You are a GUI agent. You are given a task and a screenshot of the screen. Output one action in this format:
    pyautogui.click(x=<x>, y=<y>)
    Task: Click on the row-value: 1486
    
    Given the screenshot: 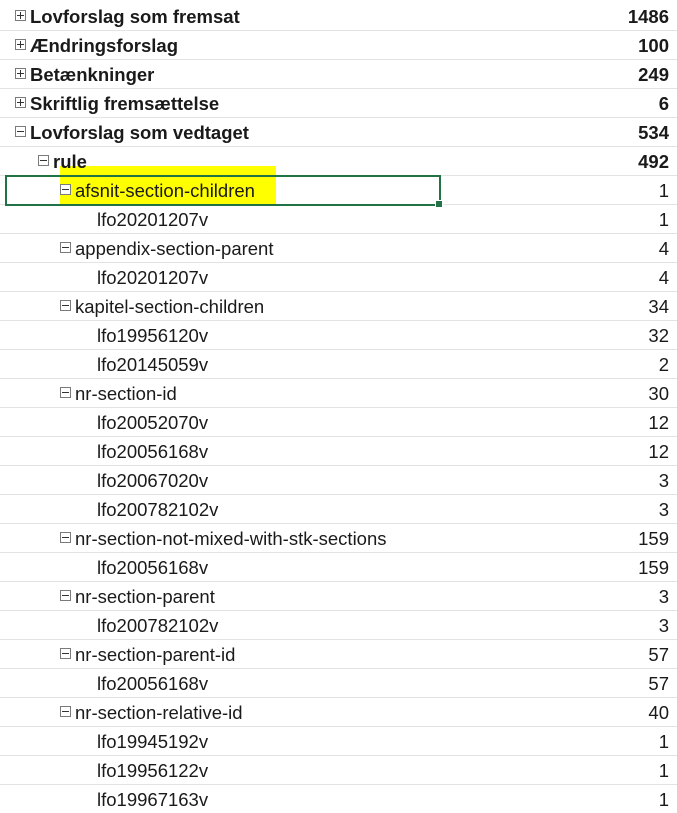 What is the action you would take?
    pyautogui.click(x=648, y=16)
    